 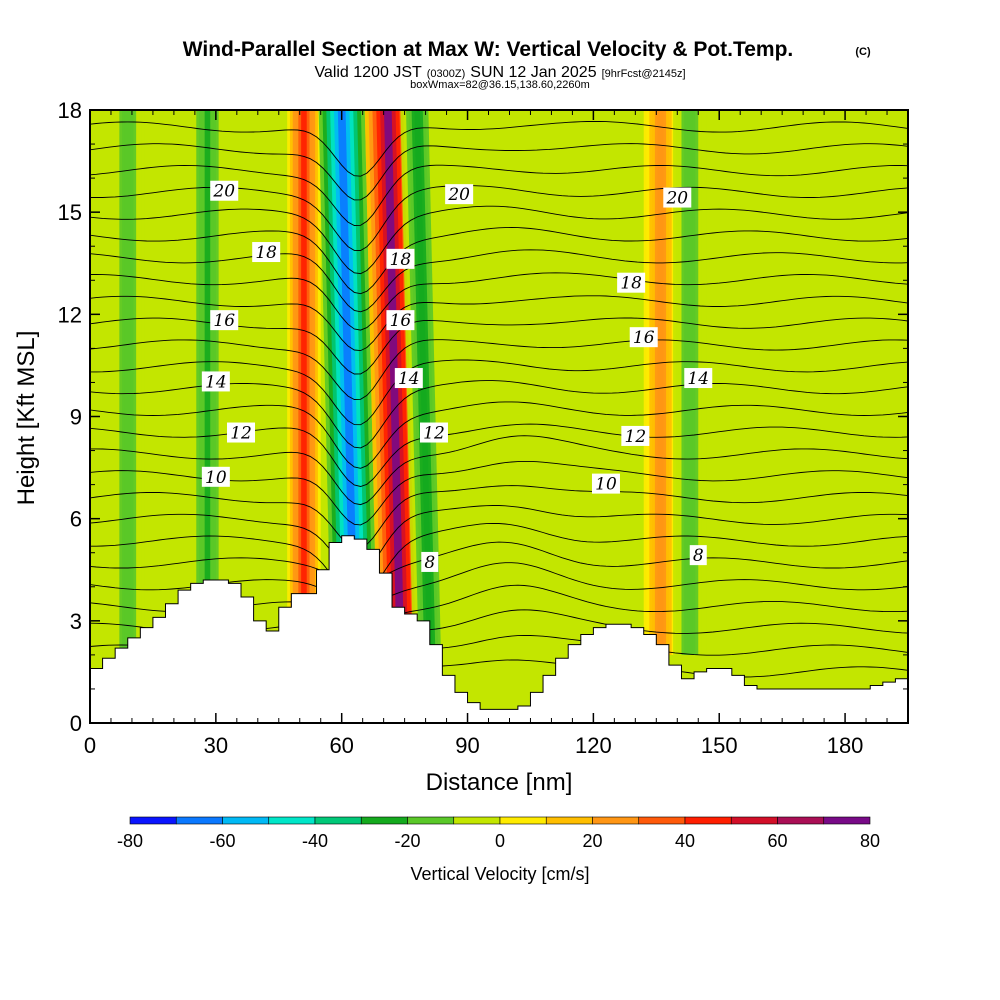 I want to click on y-tick-label: 6, so click(x=76, y=519).